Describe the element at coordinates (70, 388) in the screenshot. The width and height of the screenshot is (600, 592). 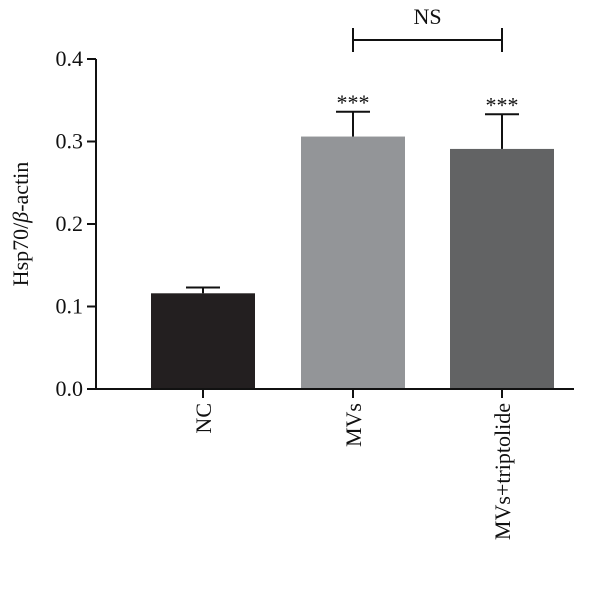
I see `y-tick-label: 0.0` at that location.